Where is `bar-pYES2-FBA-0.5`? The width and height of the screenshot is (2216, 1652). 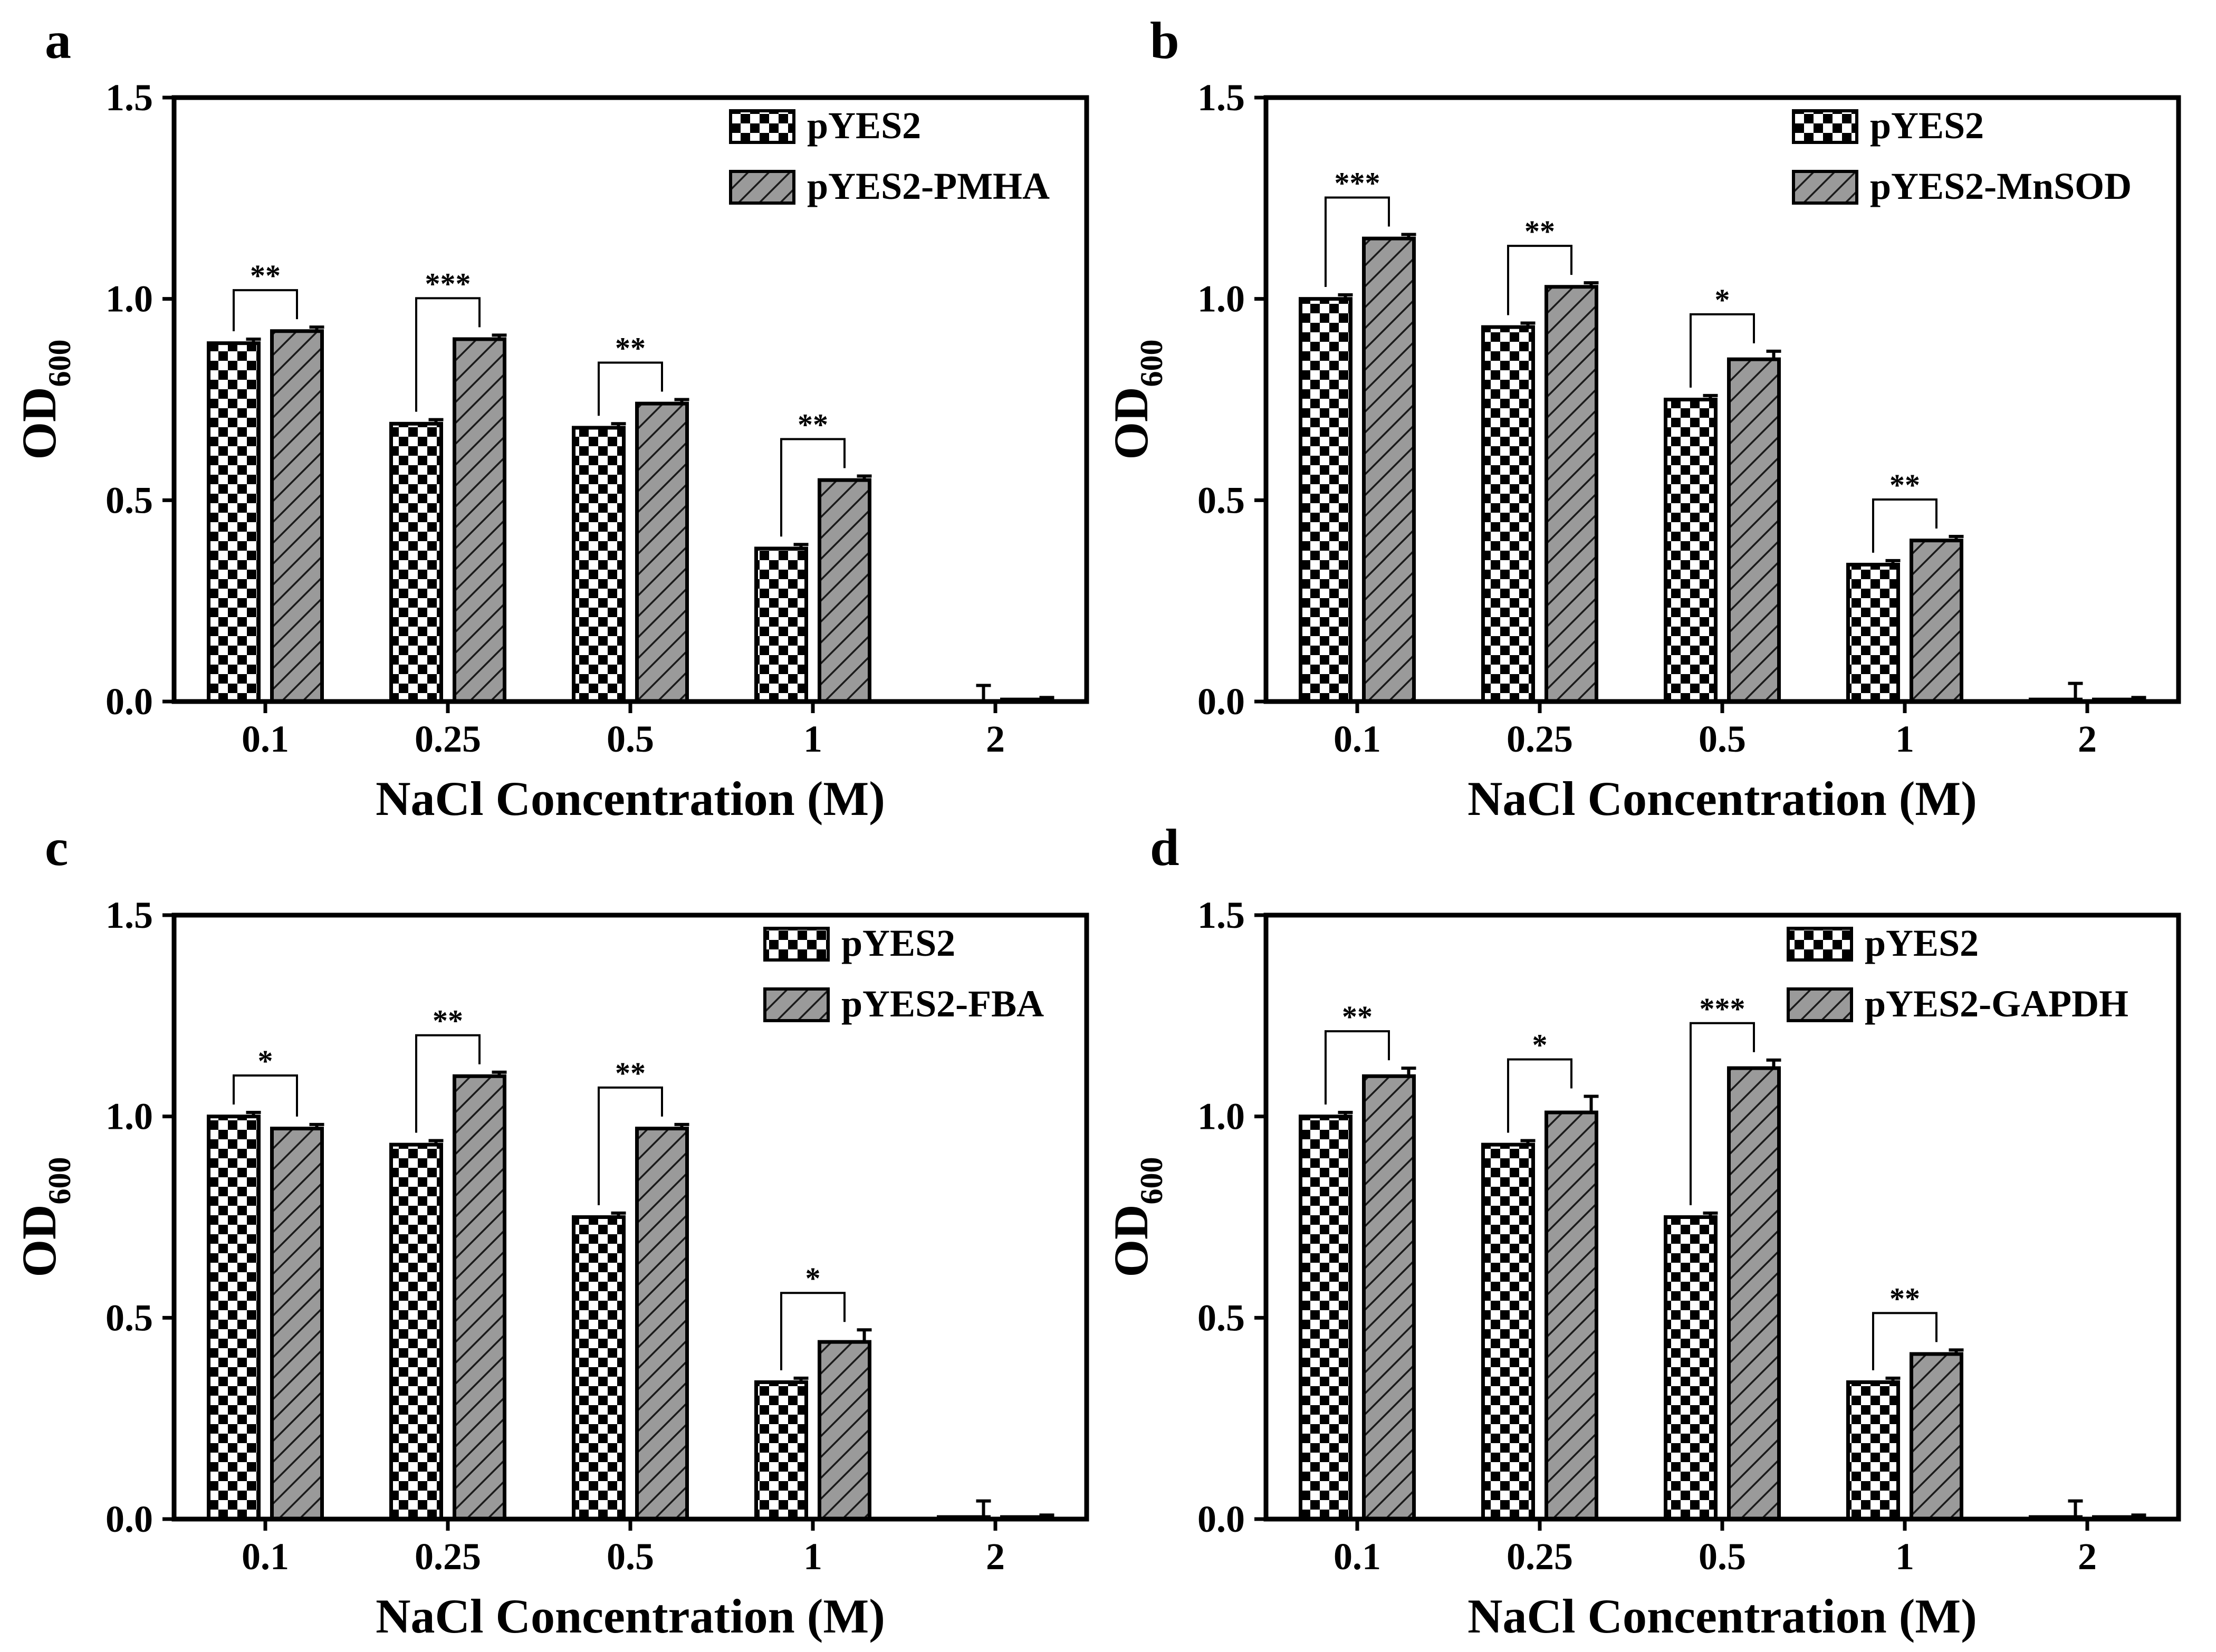 bar-pYES2-FBA-0.5 is located at coordinates (662, 1324).